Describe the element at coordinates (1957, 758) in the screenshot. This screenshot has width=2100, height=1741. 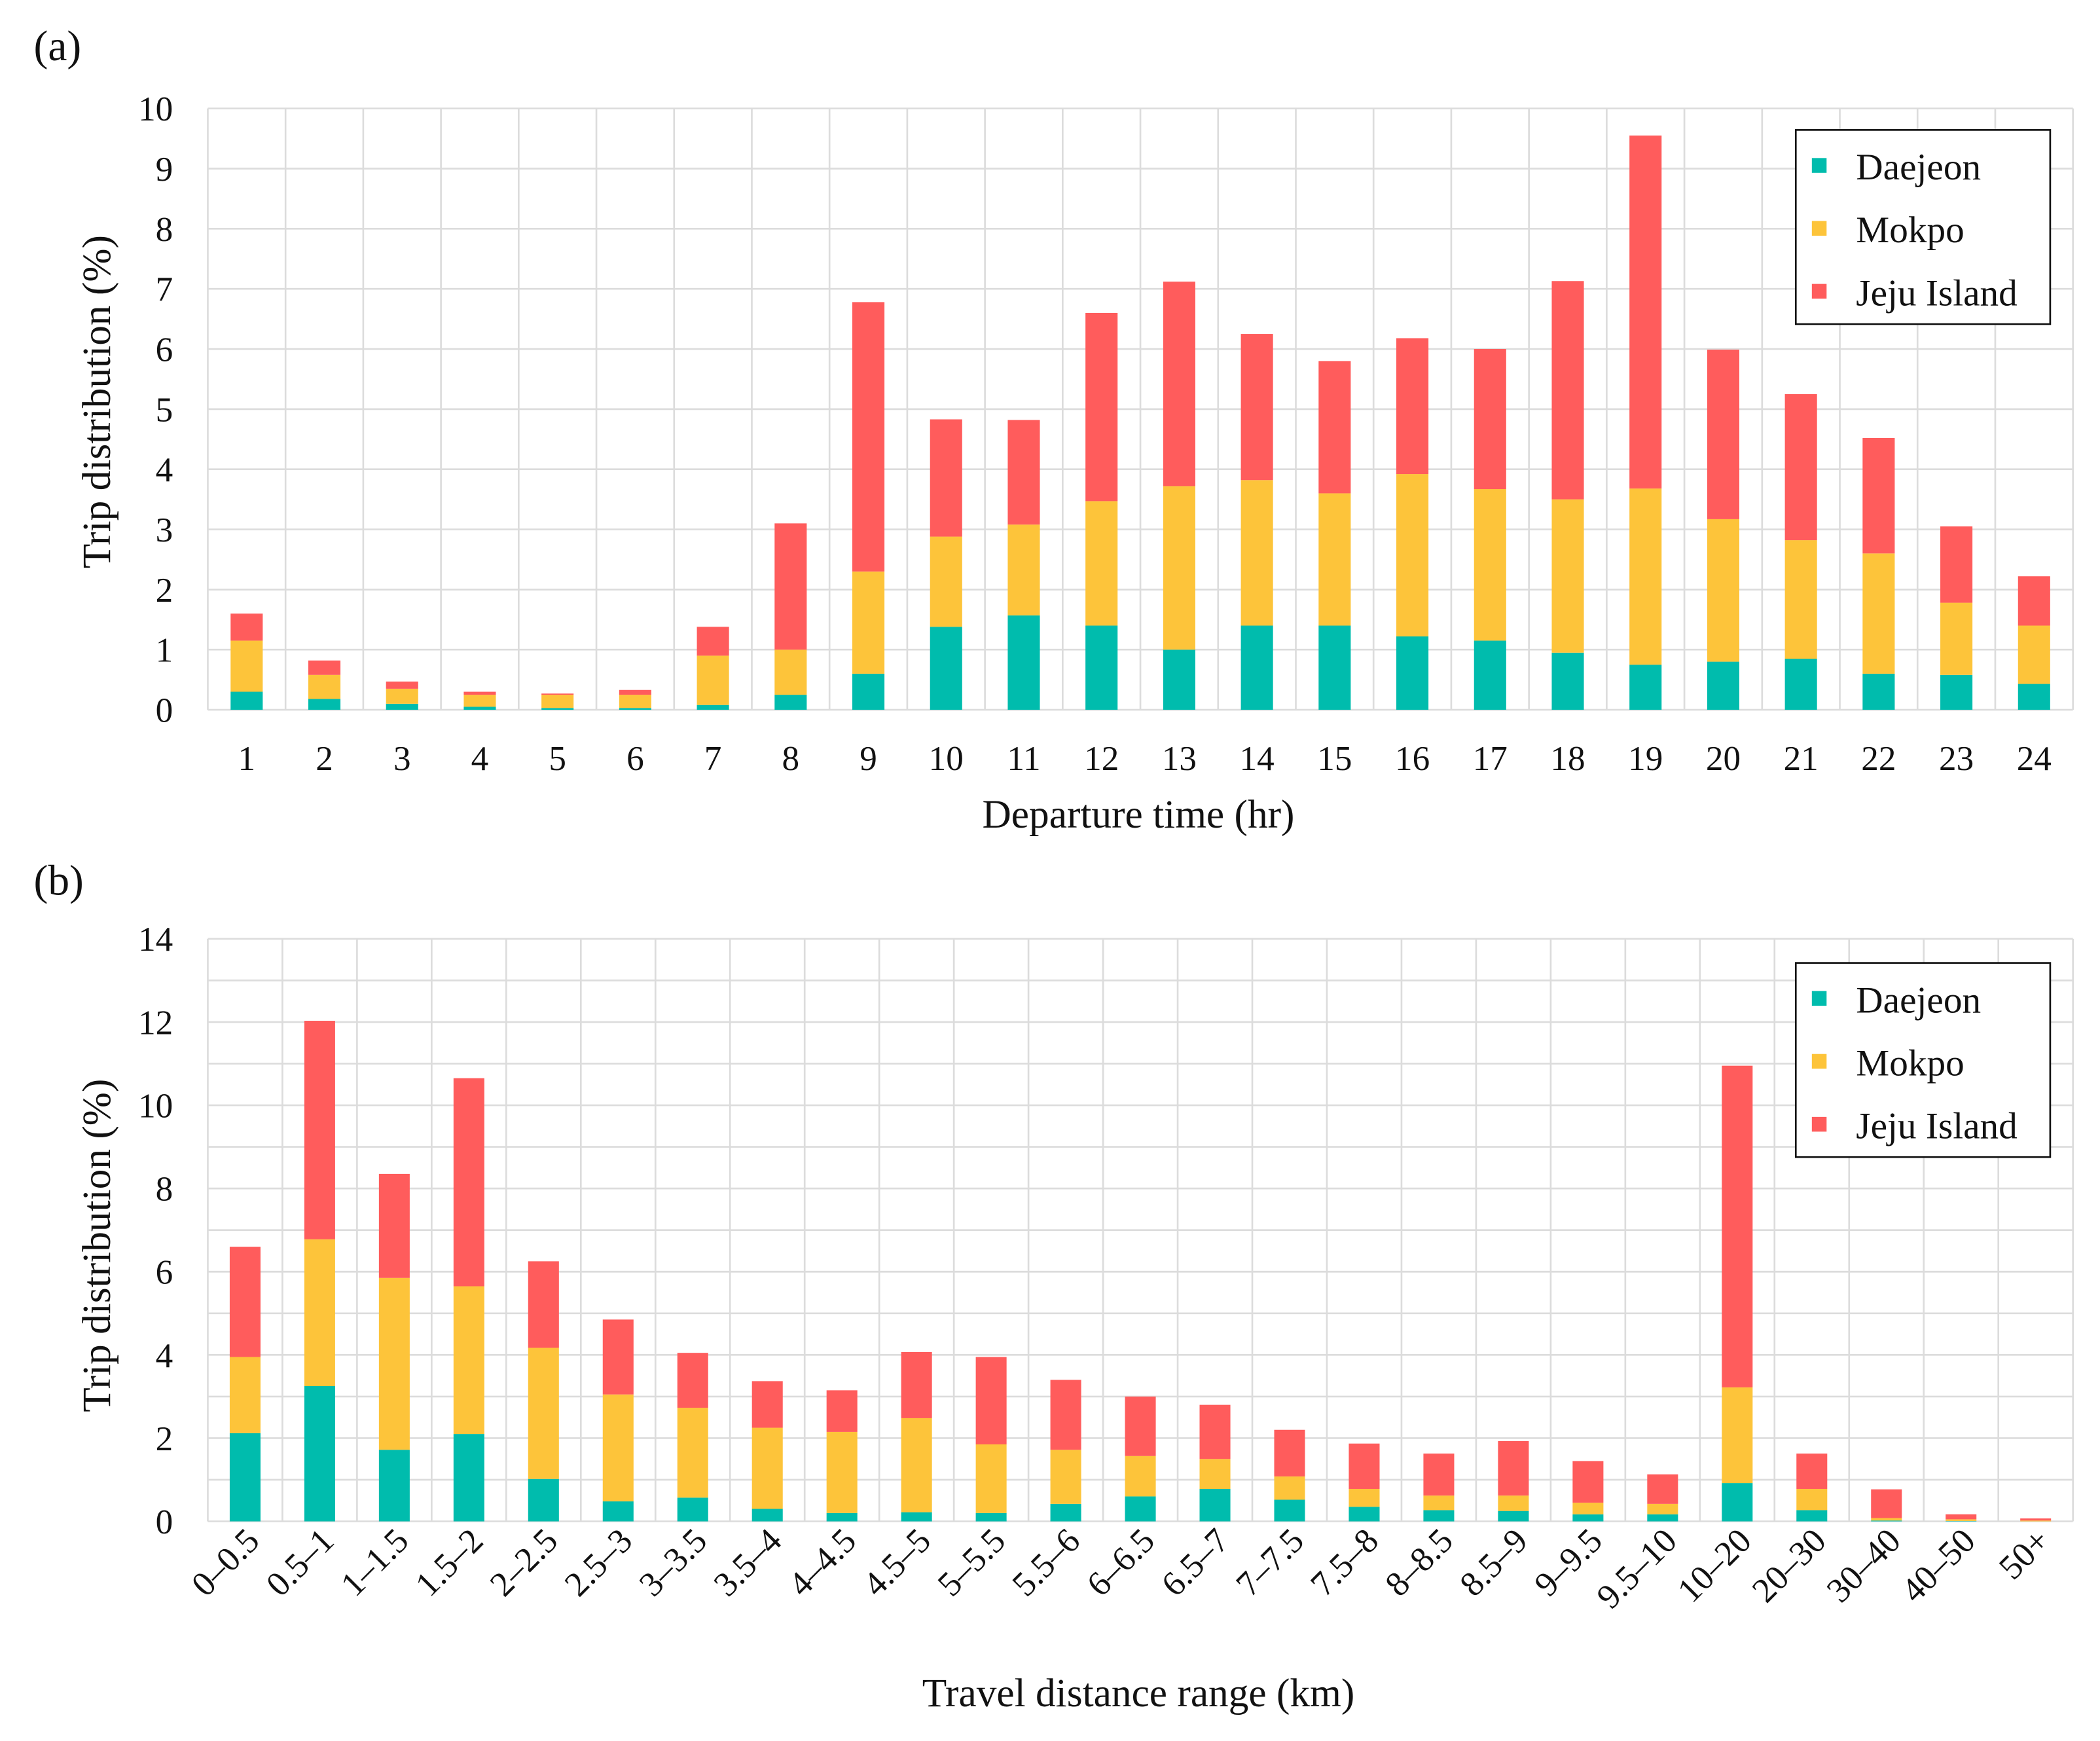
I see `x-tick-label: 23` at that location.